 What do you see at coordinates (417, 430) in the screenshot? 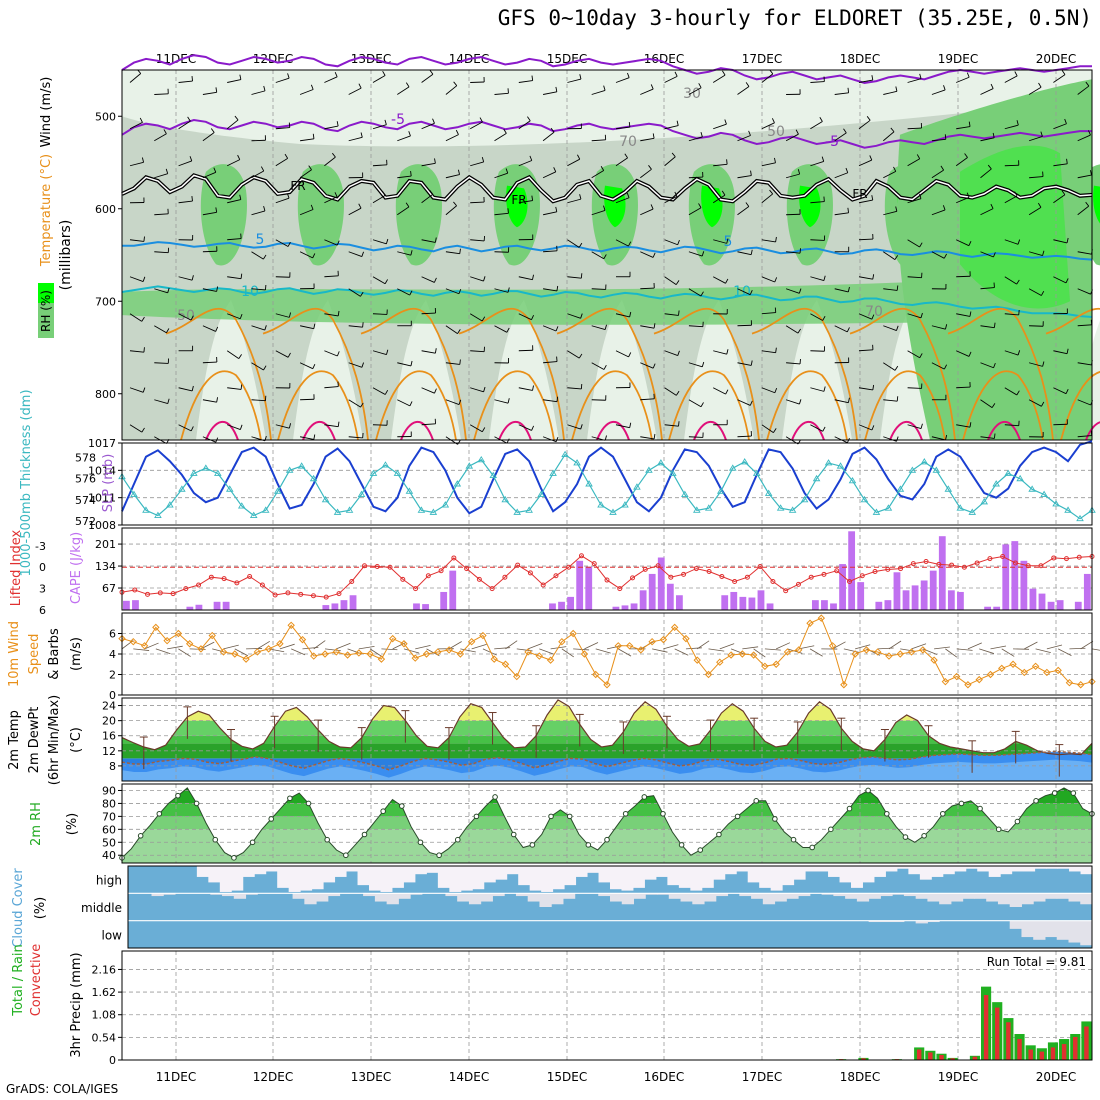
I see `isotherm-25-line` at bounding box center [417, 430].